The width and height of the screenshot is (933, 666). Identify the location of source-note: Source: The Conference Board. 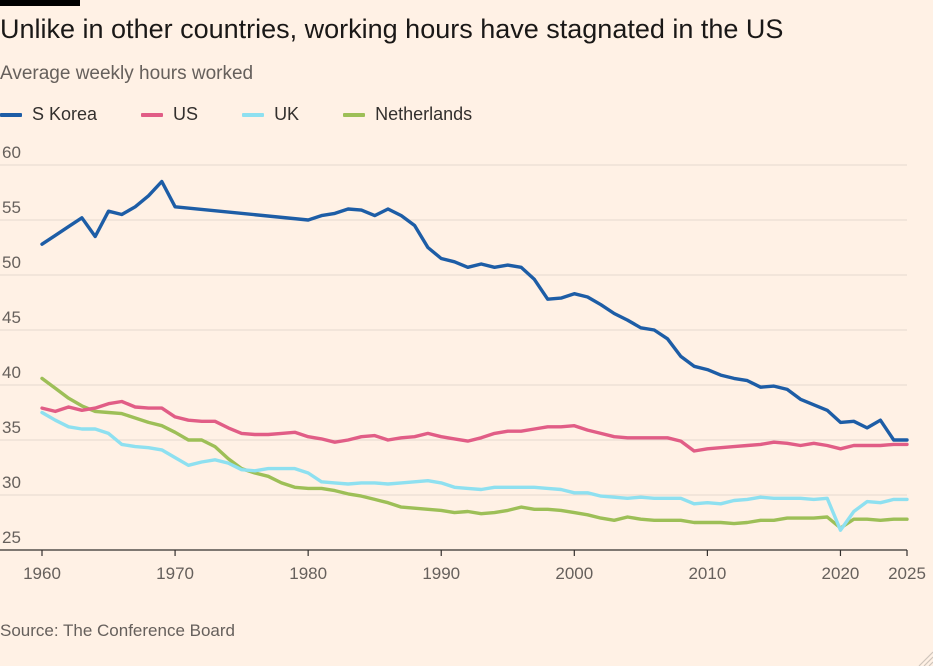
(117, 630).